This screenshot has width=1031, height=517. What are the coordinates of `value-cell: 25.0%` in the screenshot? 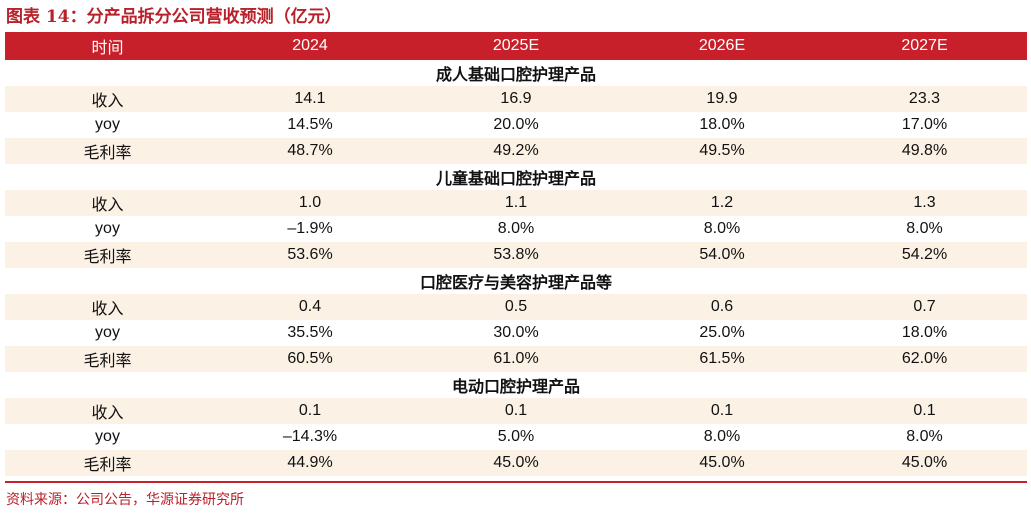 It's located at (722, 332).